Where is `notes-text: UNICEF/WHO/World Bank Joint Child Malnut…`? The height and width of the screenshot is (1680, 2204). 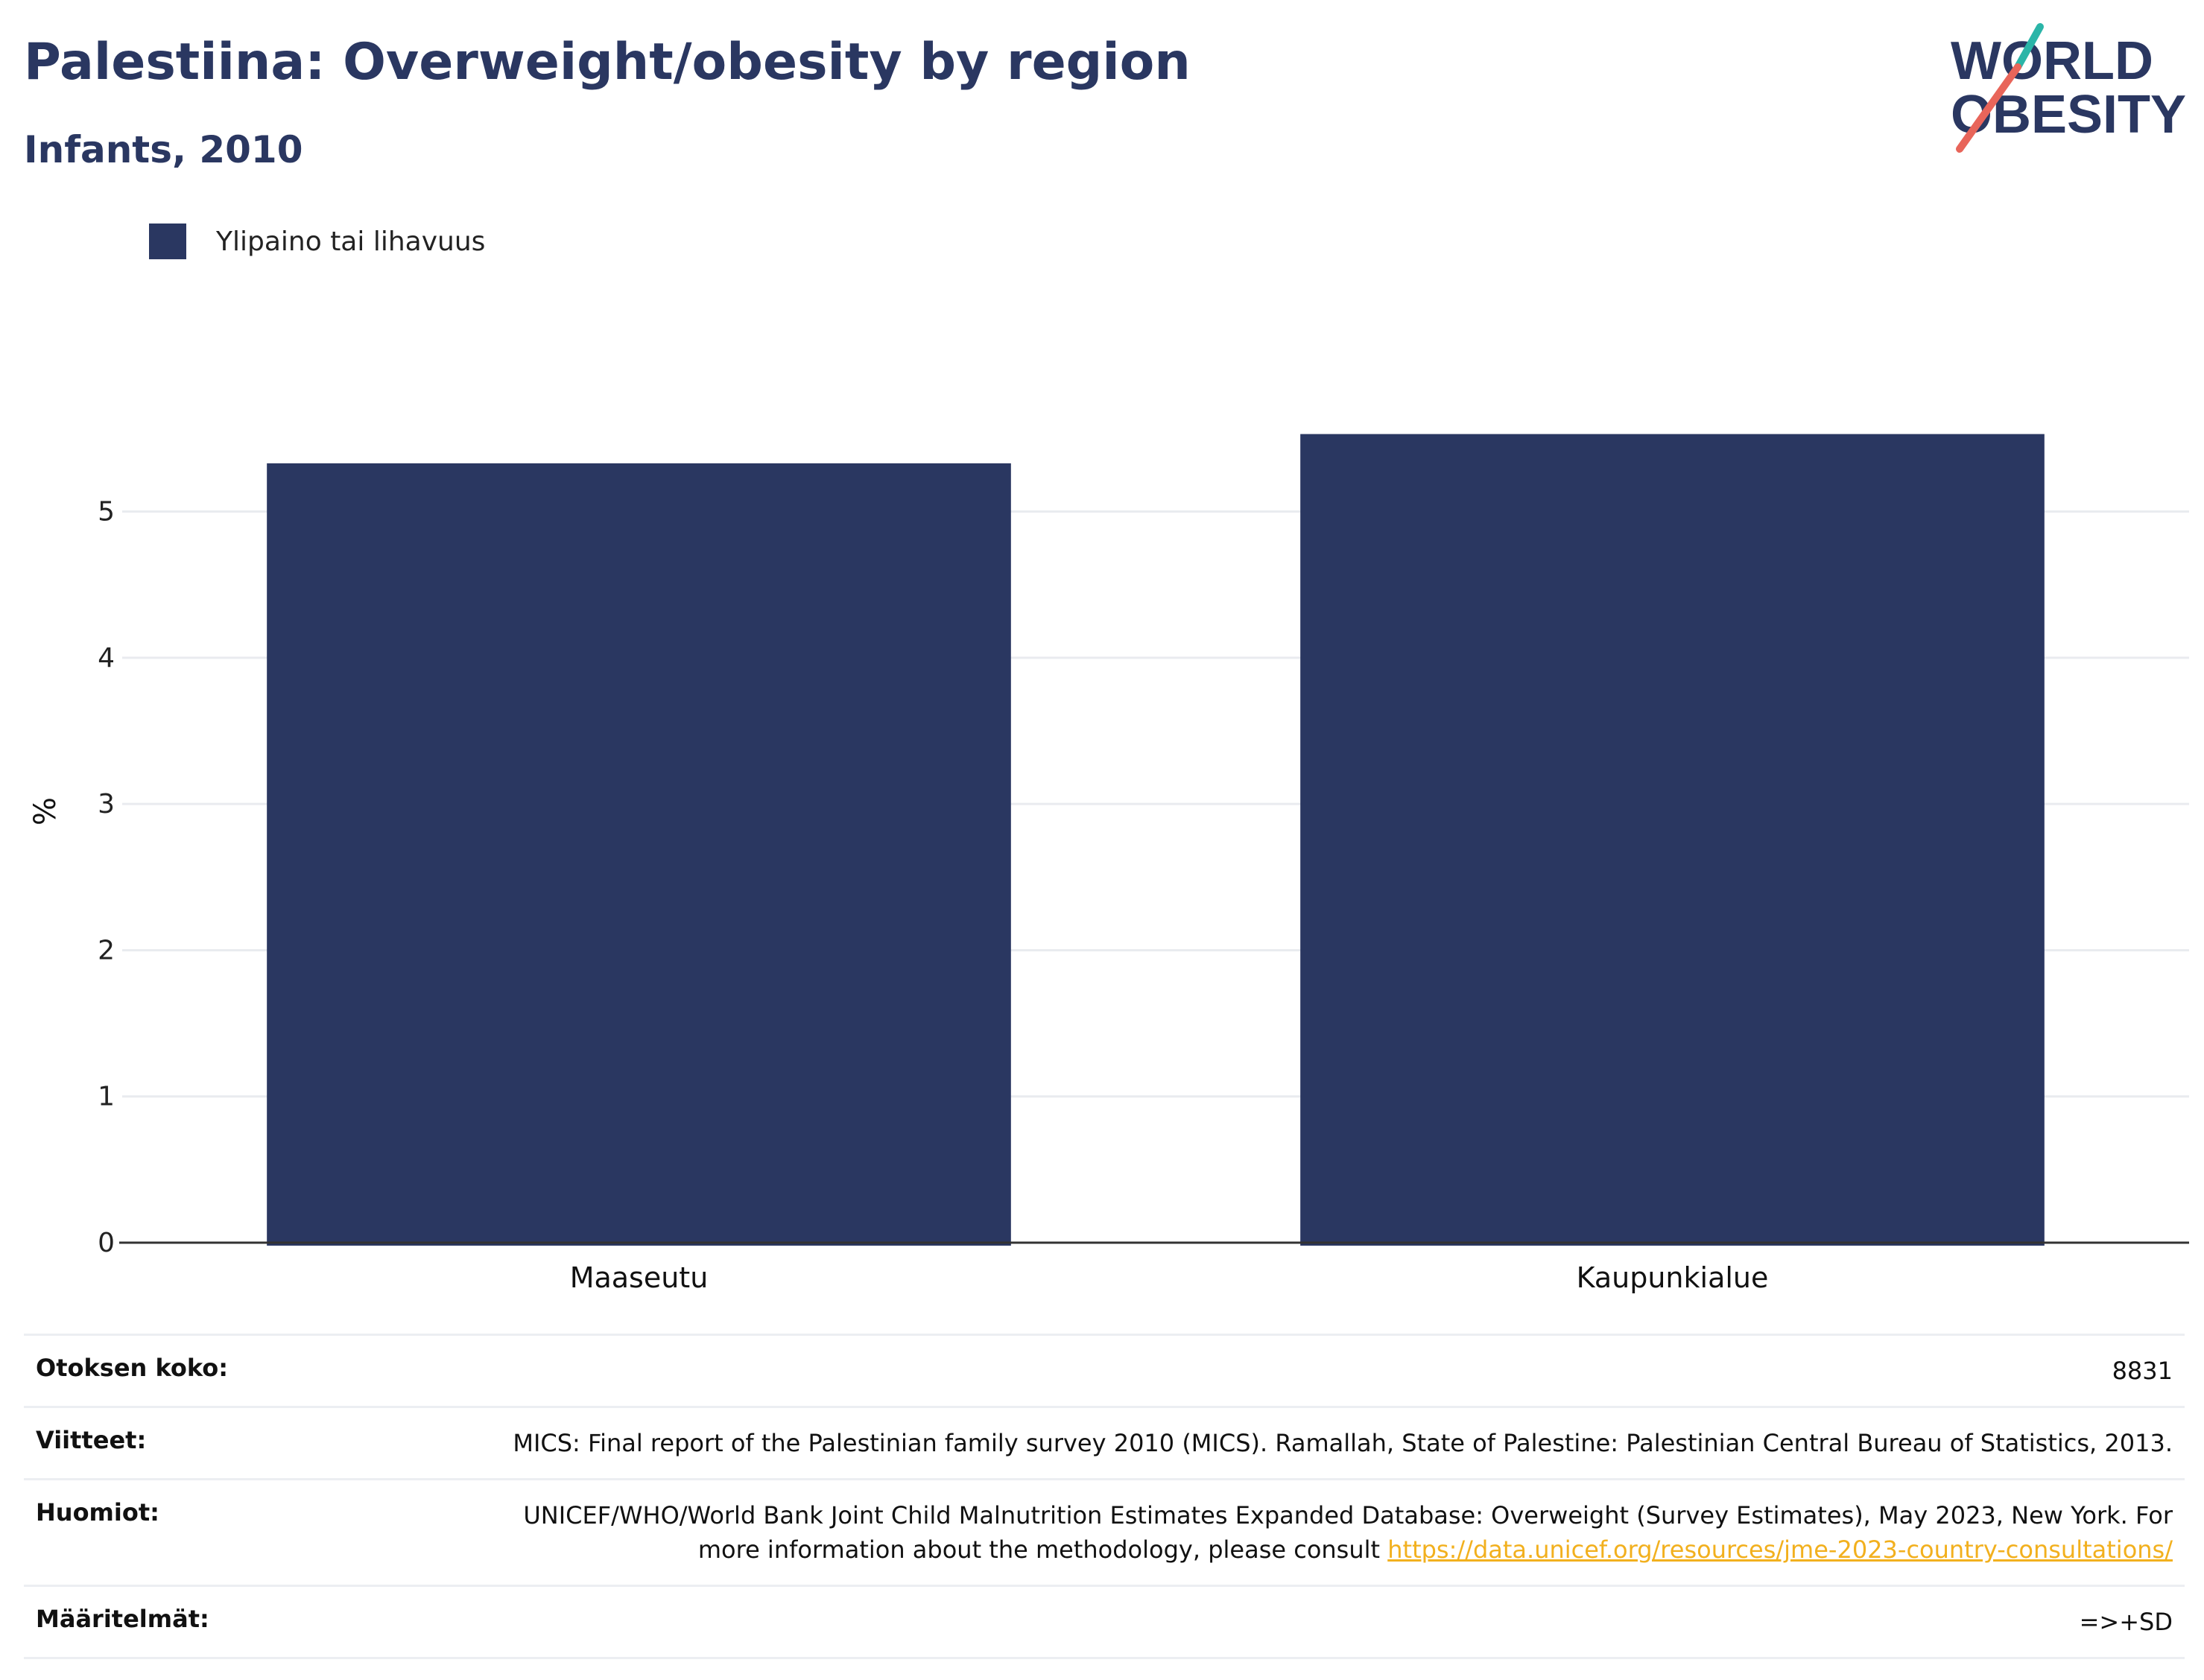
notes-text: UNICEF/WHO/World Bank Joint Child Malnut… is located at coordinates (1348, 1532).